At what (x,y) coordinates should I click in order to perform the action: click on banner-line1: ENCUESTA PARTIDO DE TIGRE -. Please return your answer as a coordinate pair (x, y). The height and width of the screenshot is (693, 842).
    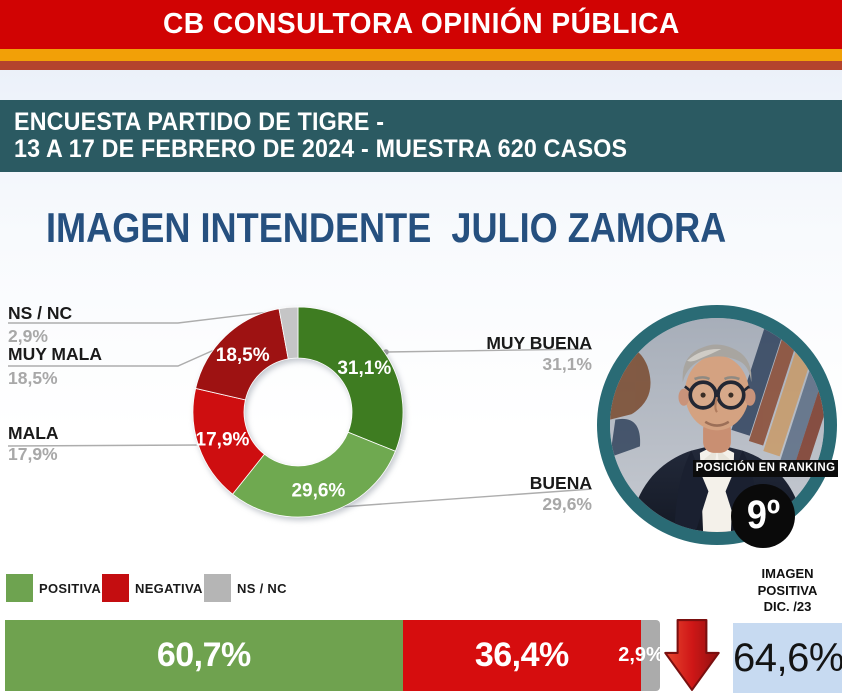
    Looking at the image, I should click on (199, 122).